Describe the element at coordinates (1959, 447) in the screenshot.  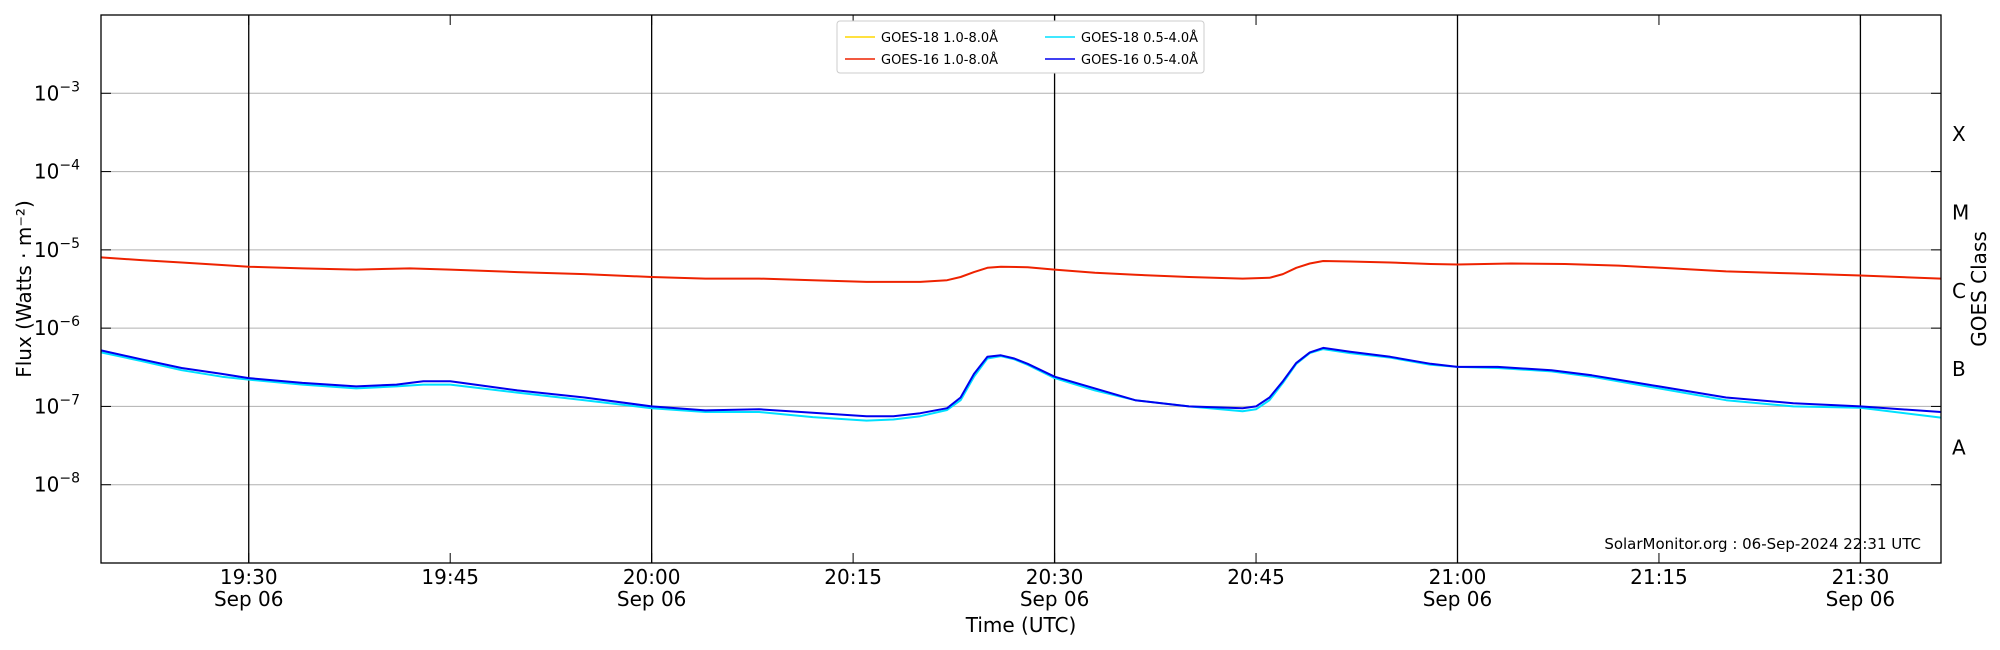
I see `goes-class-label: A` at that location.